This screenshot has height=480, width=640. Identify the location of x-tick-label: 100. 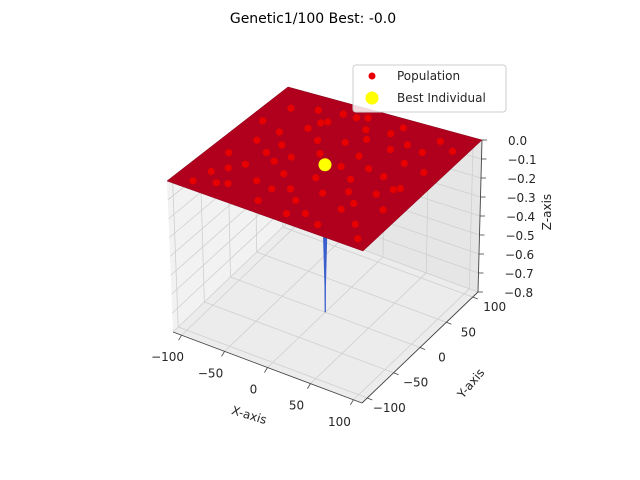
(339, 422).